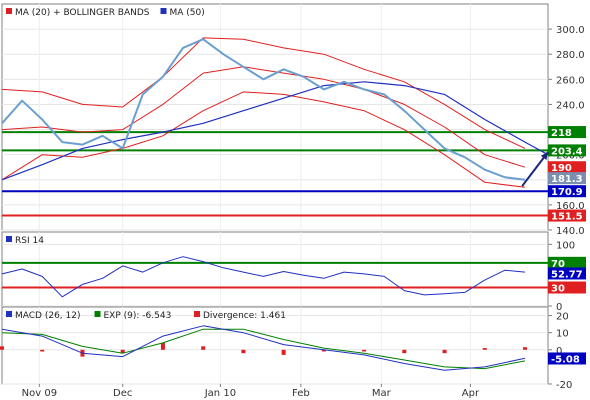  I want to click on macd-value-tag: -5.08, so click(567, 358).